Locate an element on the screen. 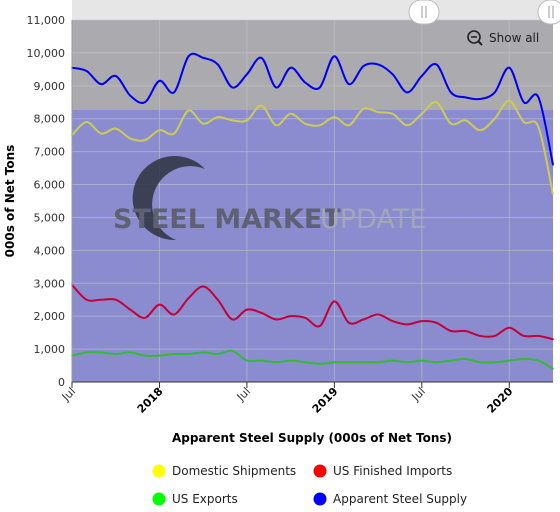 The width and height of the screenshot is (560, 512). x-tick-label: 2020 is located at coordinates (500, 400).